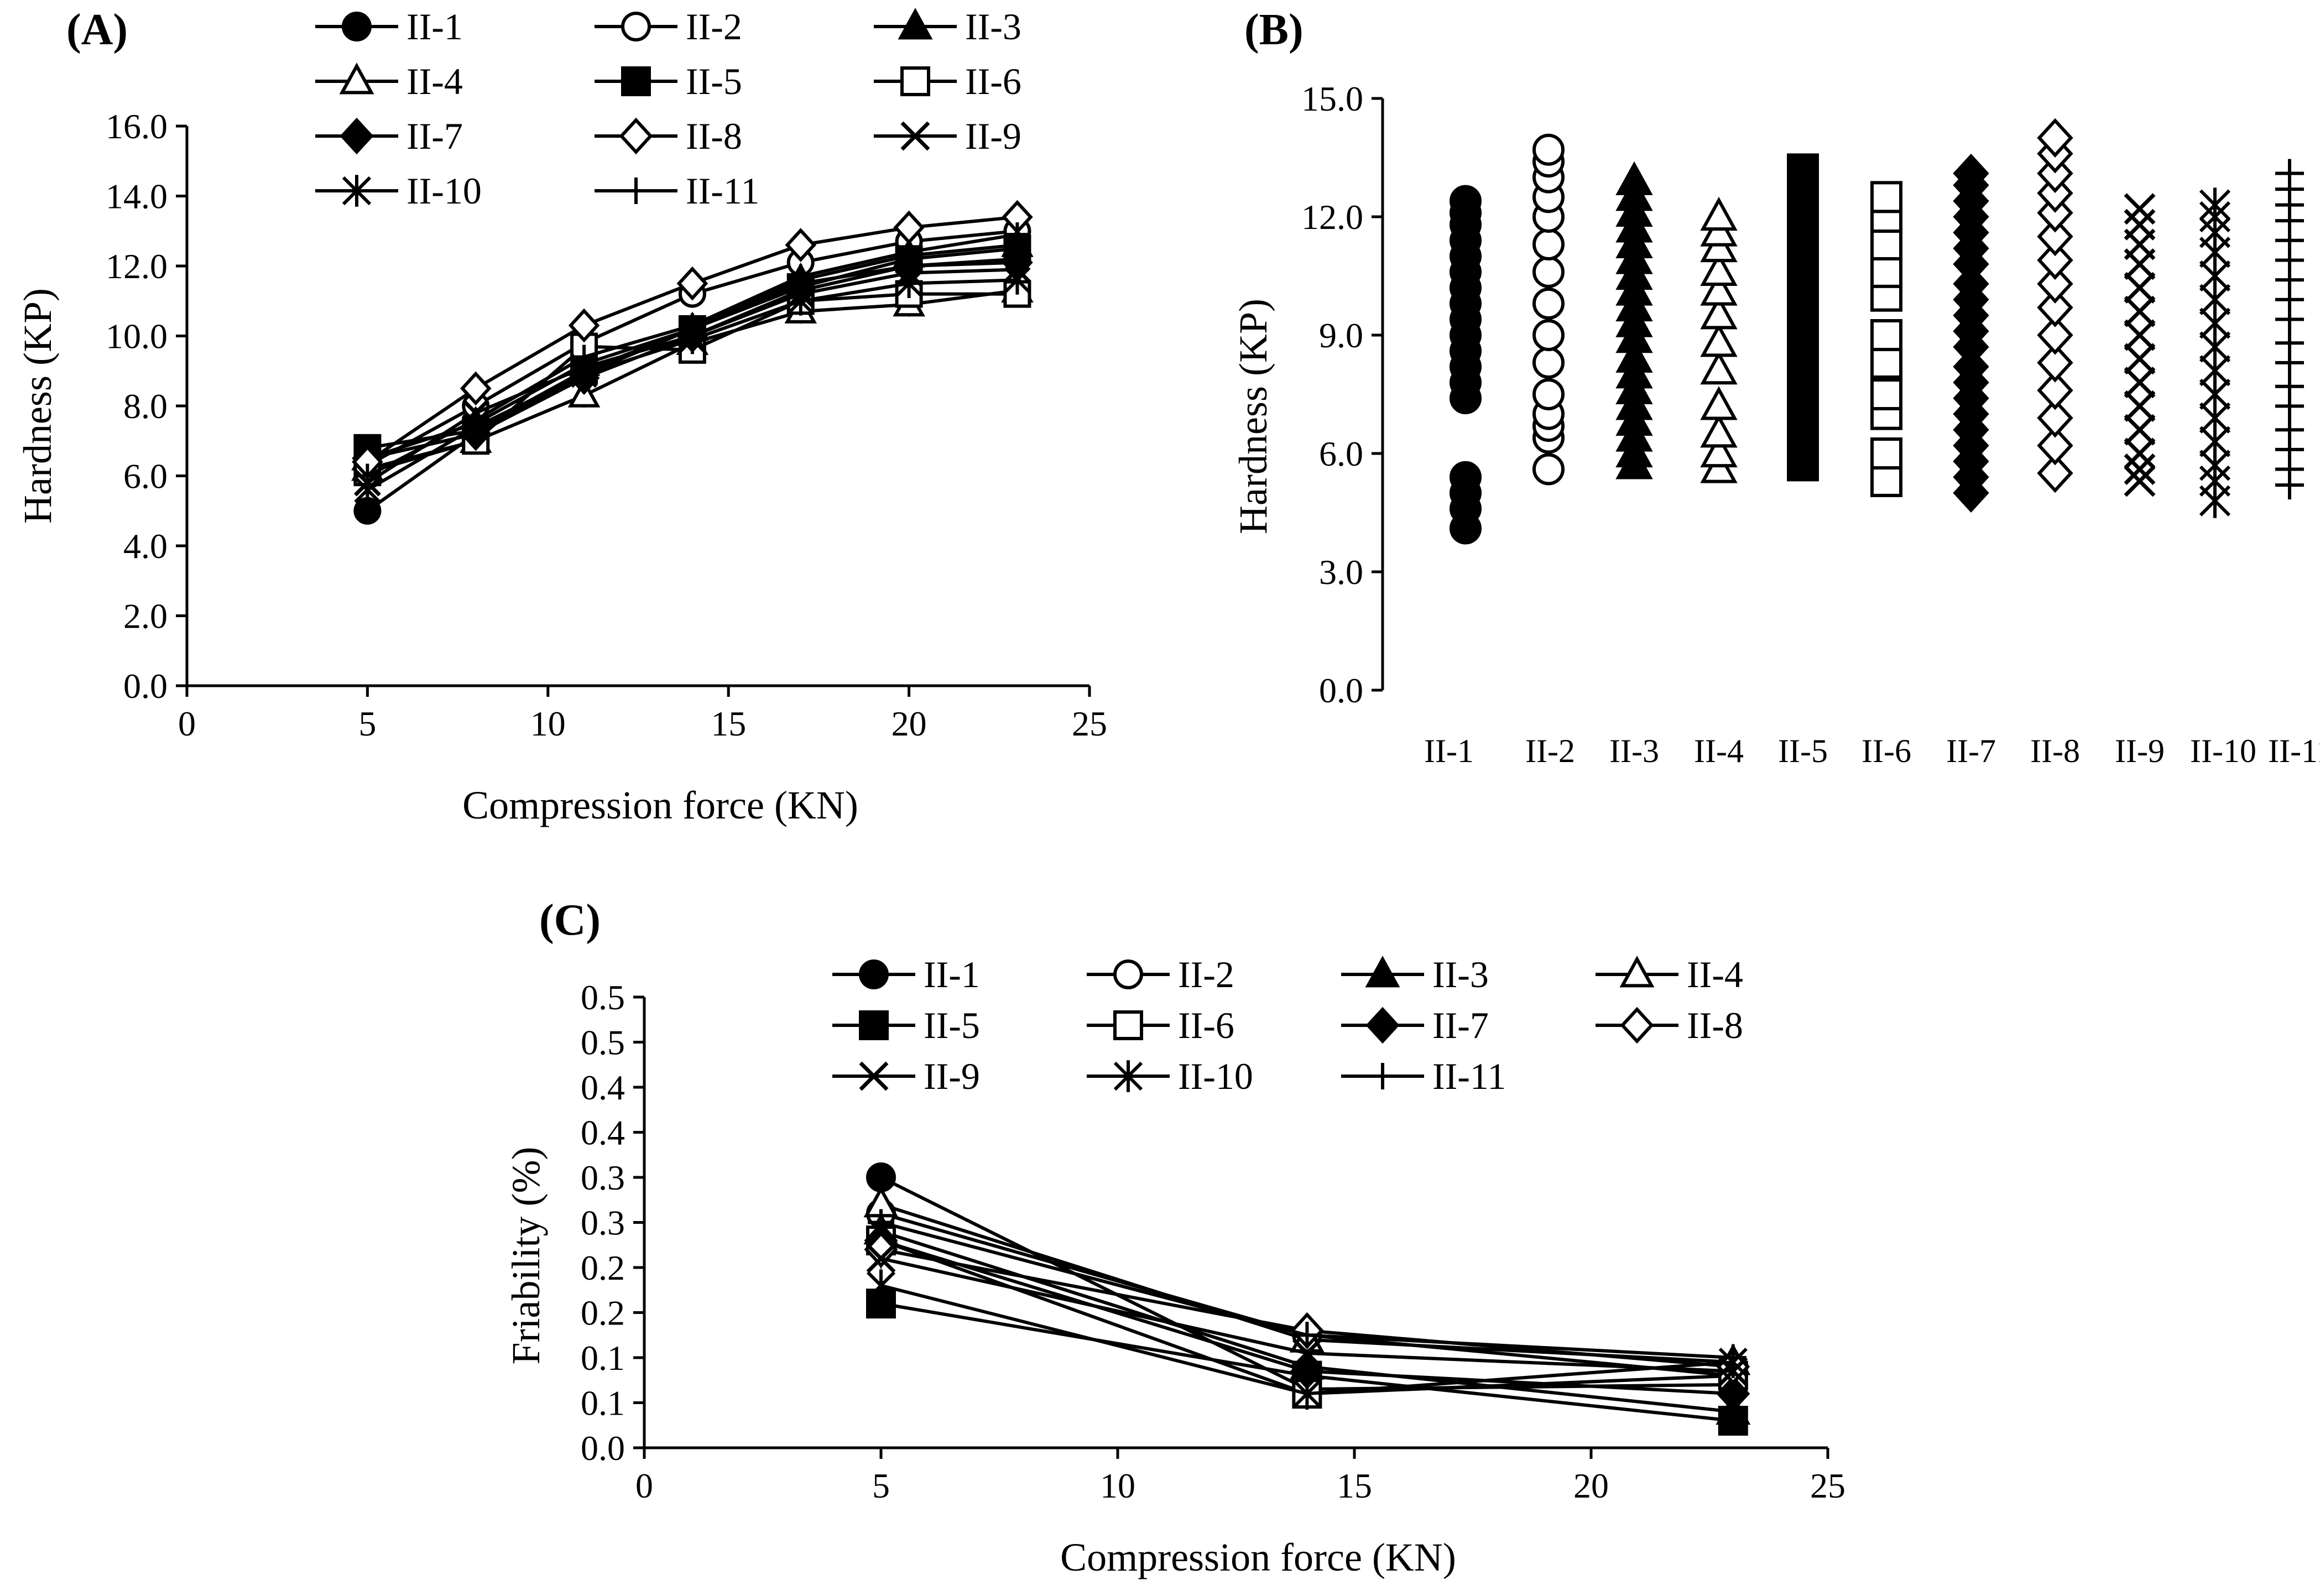  Describe the element at coordinates (2223, 751) in the screenshot. I see `x-category-label: II-10` at that location.